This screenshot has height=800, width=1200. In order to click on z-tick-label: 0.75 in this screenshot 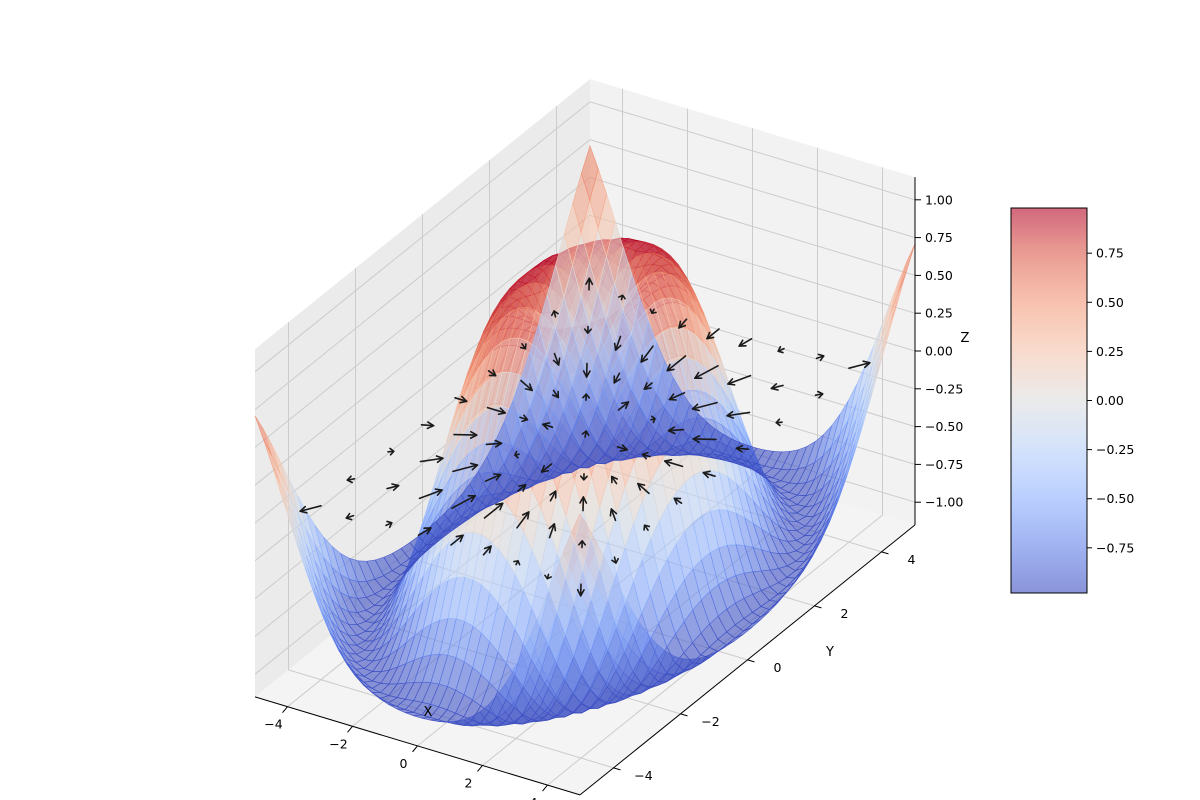, I will do `click(939, 237)`.